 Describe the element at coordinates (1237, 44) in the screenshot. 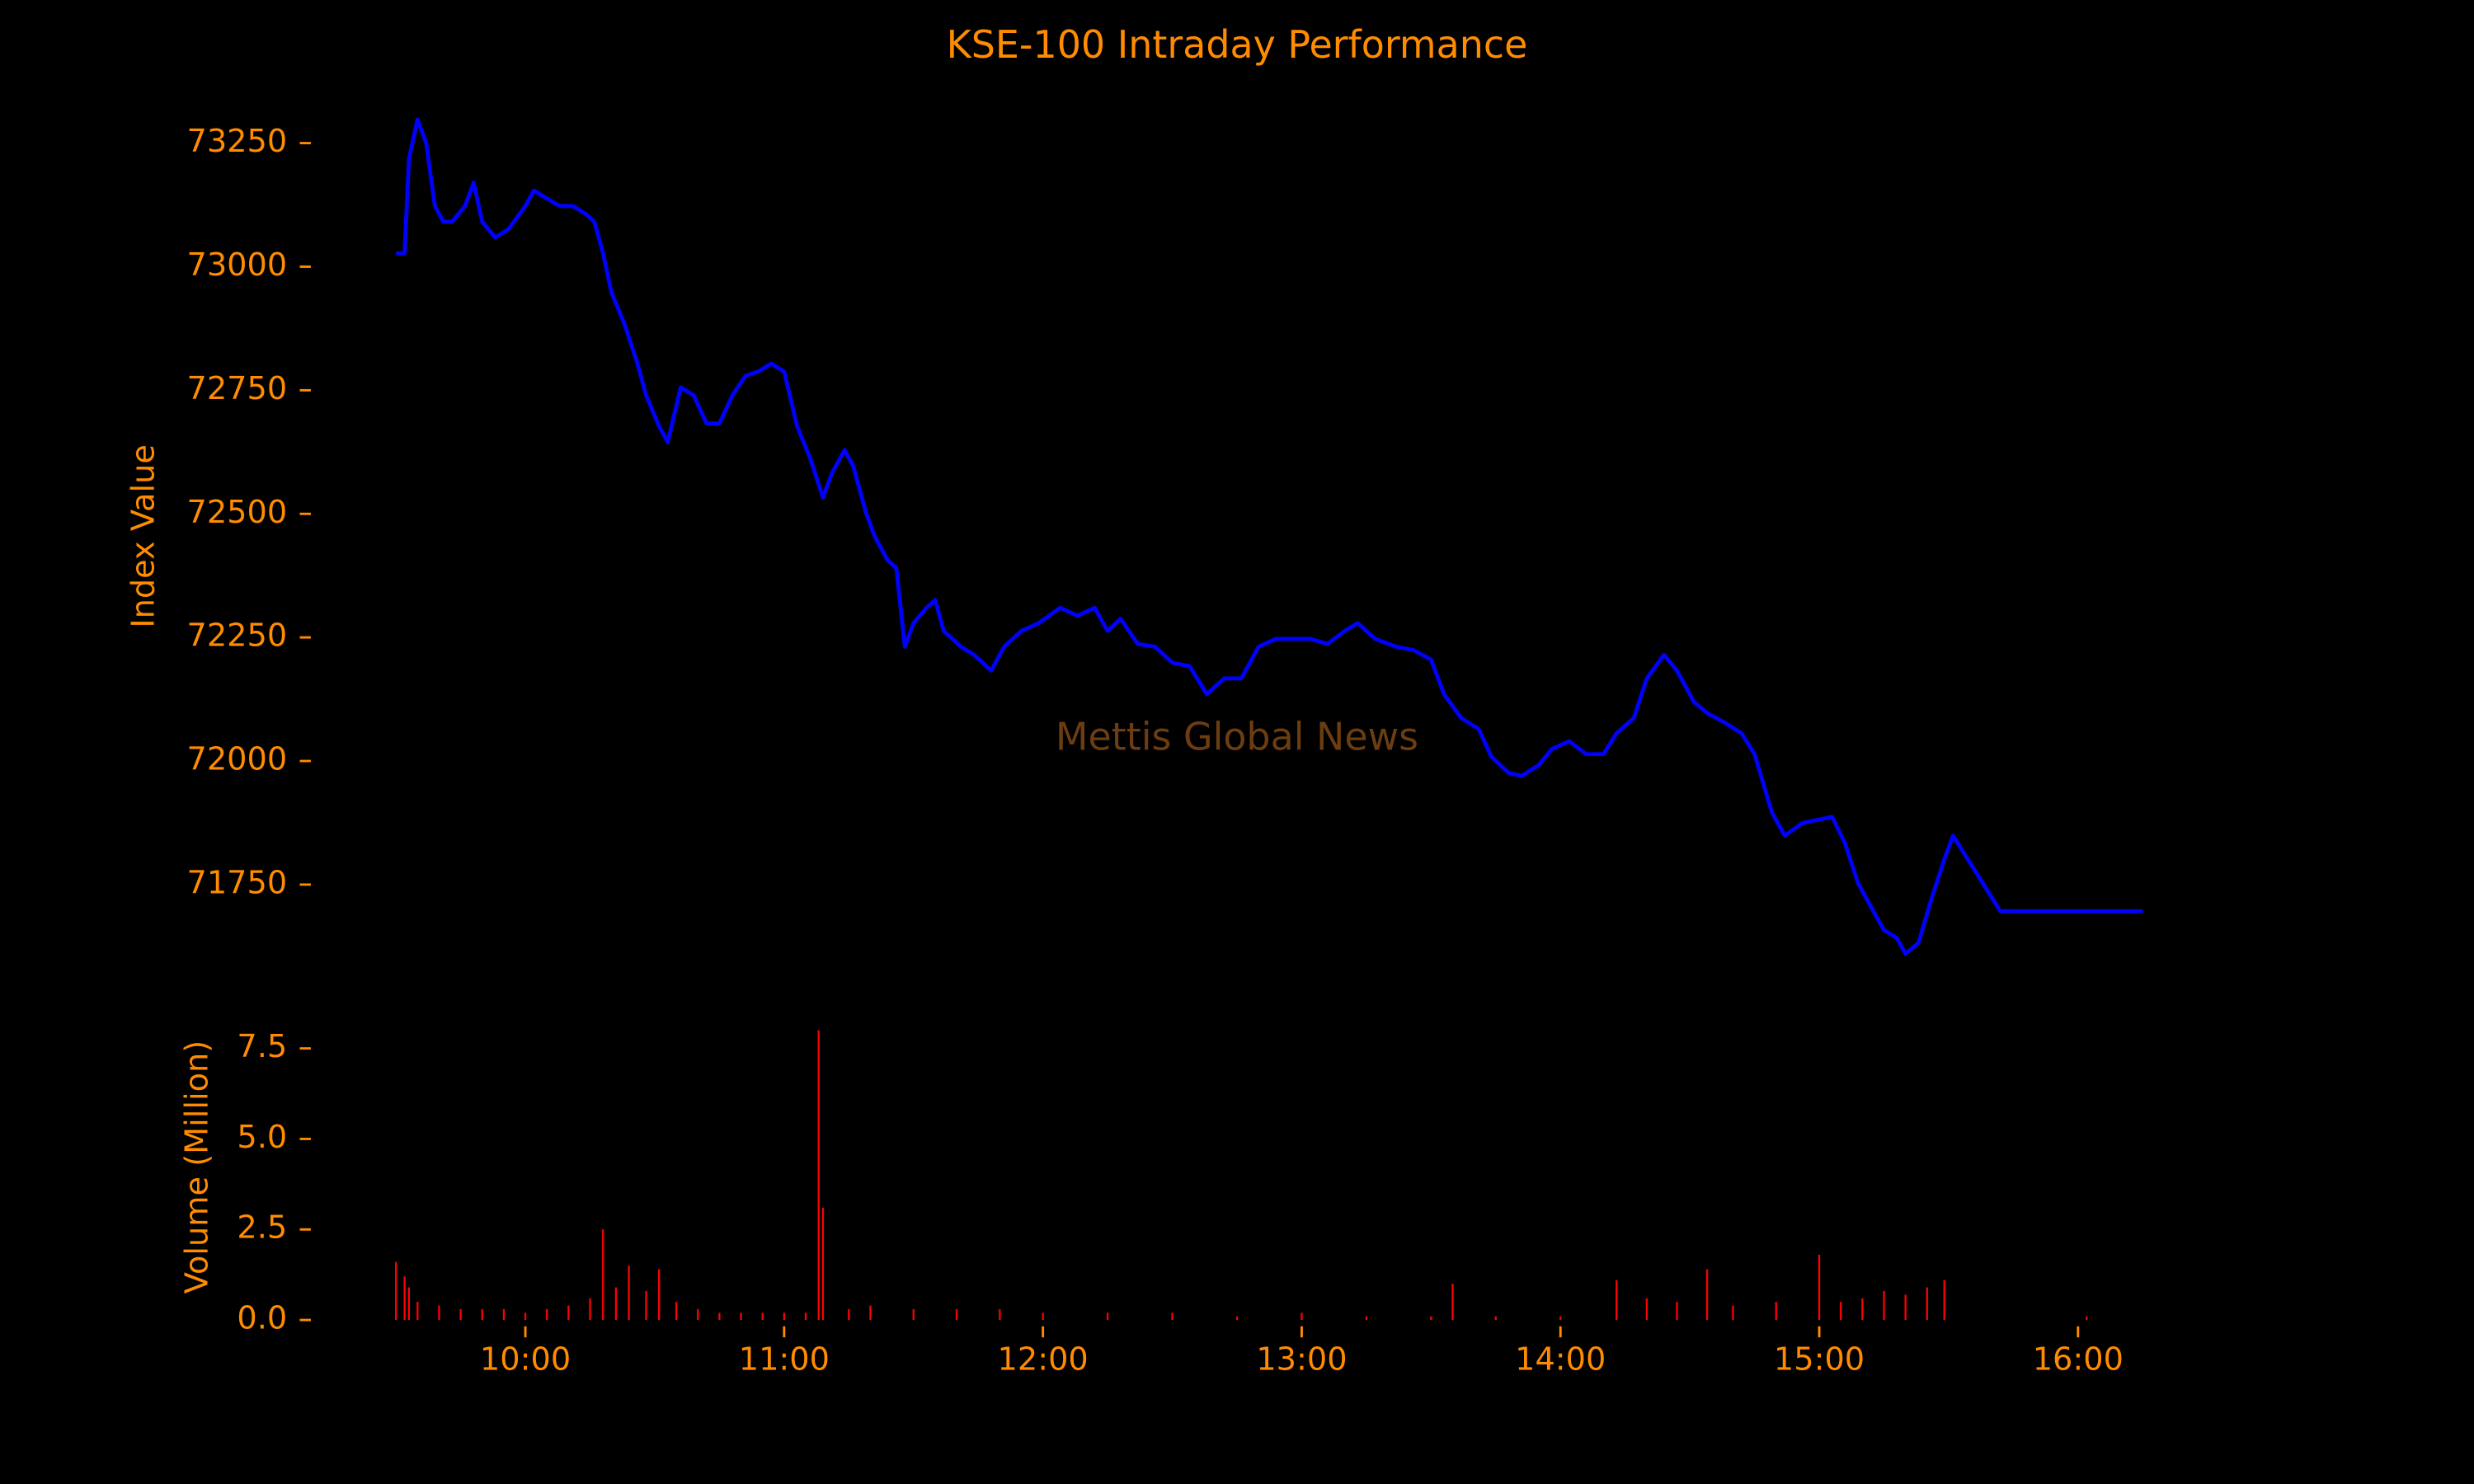

I see `chart-title: KSE-100 Intraday Performance` at that location.